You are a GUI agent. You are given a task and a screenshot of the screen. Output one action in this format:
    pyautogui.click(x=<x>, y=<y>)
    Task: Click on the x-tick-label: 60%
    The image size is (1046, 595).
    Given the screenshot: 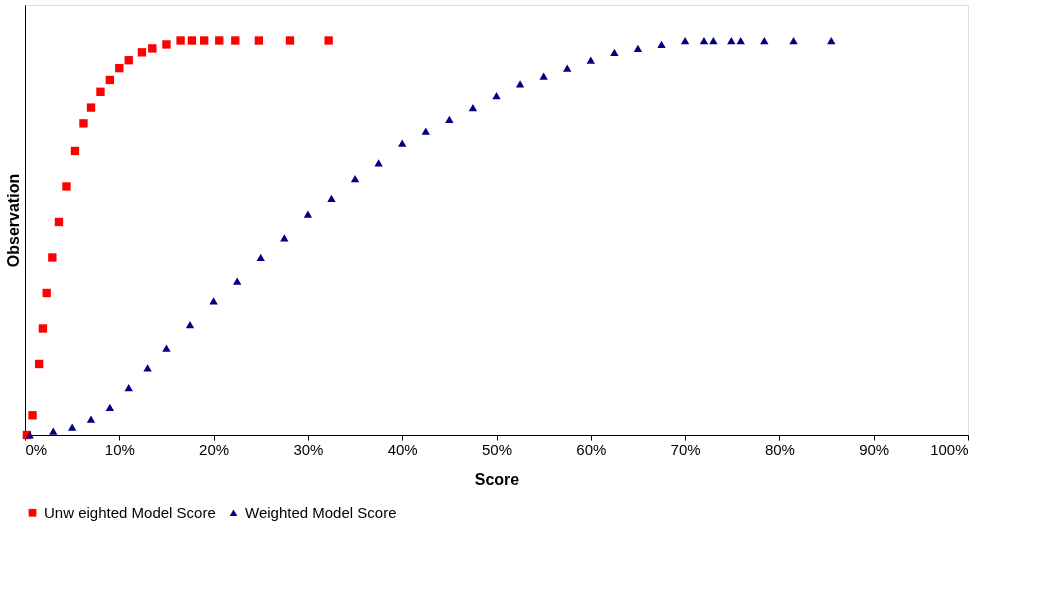 What is the action you would take?
    pyautogui.click(x=591, y=449)
    